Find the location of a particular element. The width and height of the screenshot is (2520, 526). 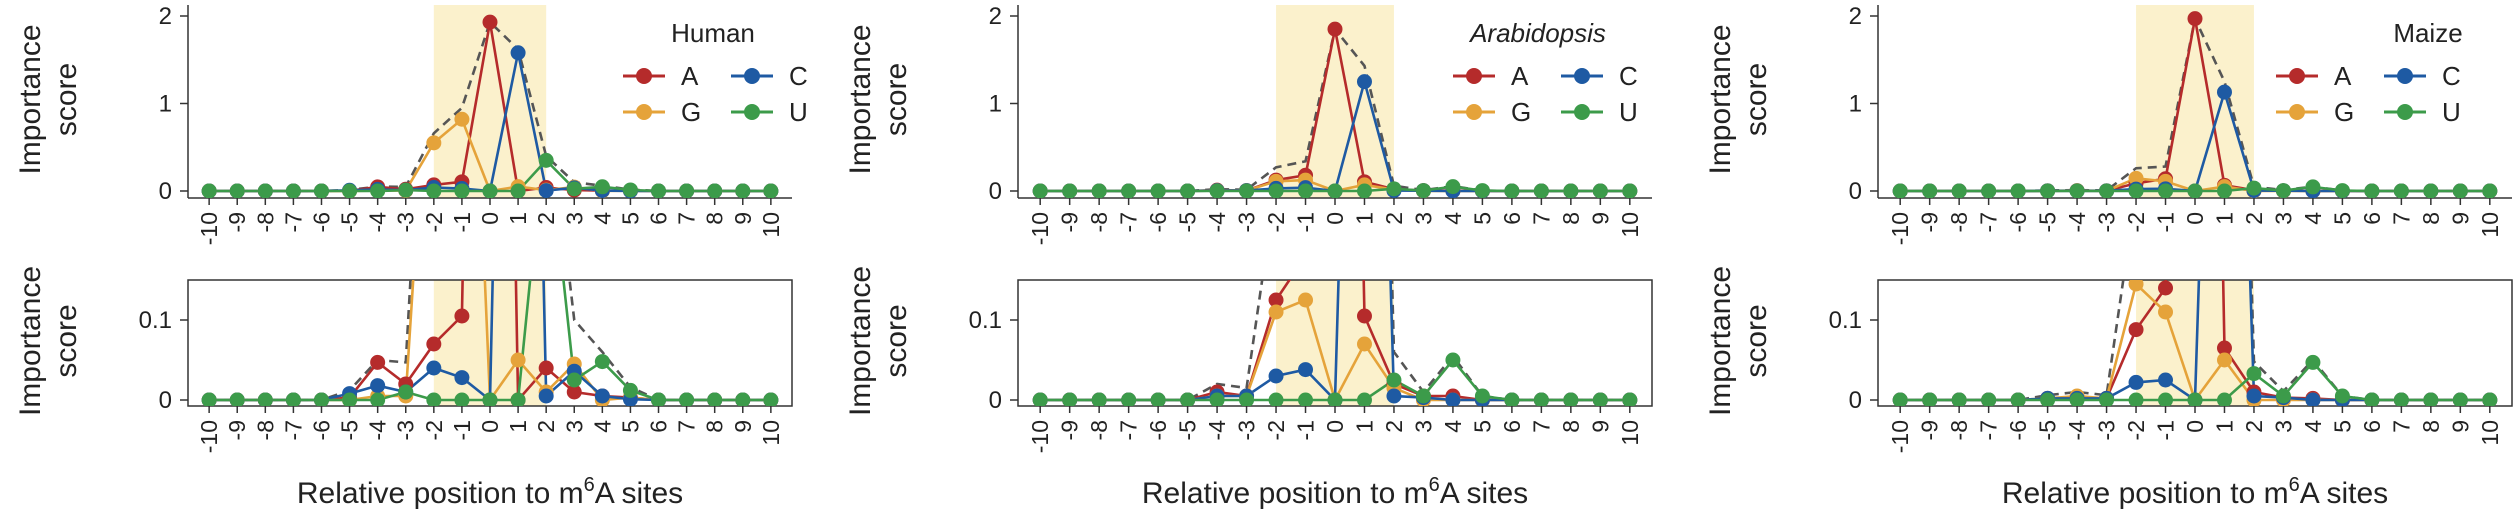

x-axis-label-prefix: Relative position to m is located at coordinates (440, 493).